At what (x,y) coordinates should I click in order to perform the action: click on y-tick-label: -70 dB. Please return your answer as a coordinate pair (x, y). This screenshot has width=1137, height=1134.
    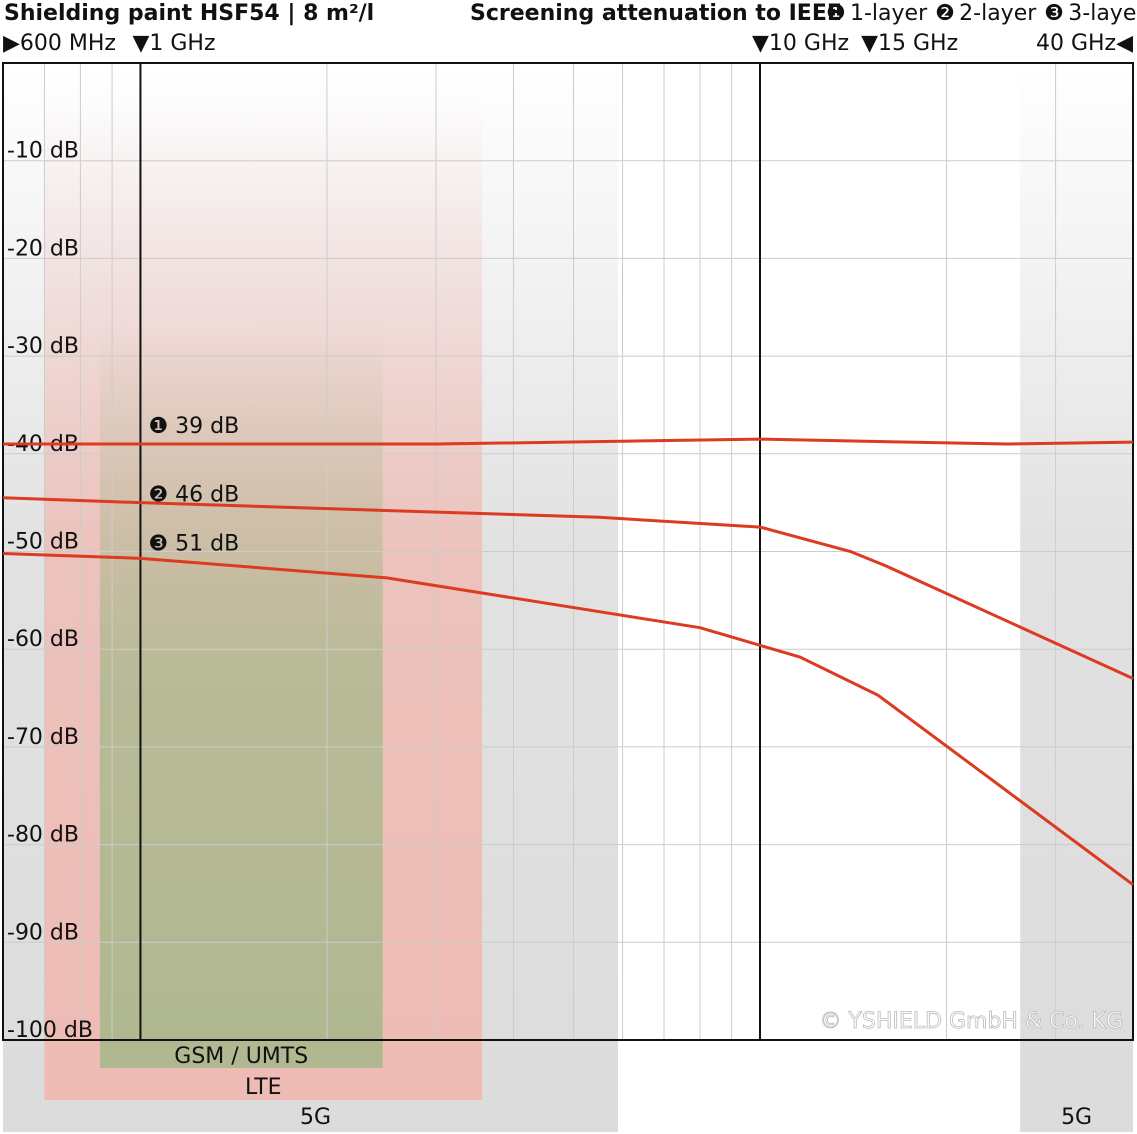
    Looking at the image, I should click on (43, 737).